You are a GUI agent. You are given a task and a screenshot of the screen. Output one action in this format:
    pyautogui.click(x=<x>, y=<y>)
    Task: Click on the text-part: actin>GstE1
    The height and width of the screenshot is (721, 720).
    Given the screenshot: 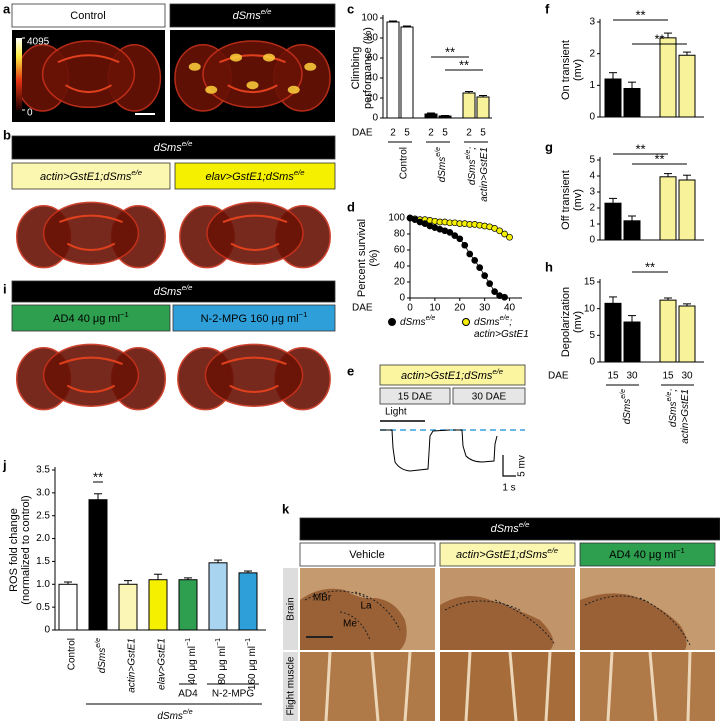 What is the action you would take?
    pyautogui.click(x=685, y=416)
    